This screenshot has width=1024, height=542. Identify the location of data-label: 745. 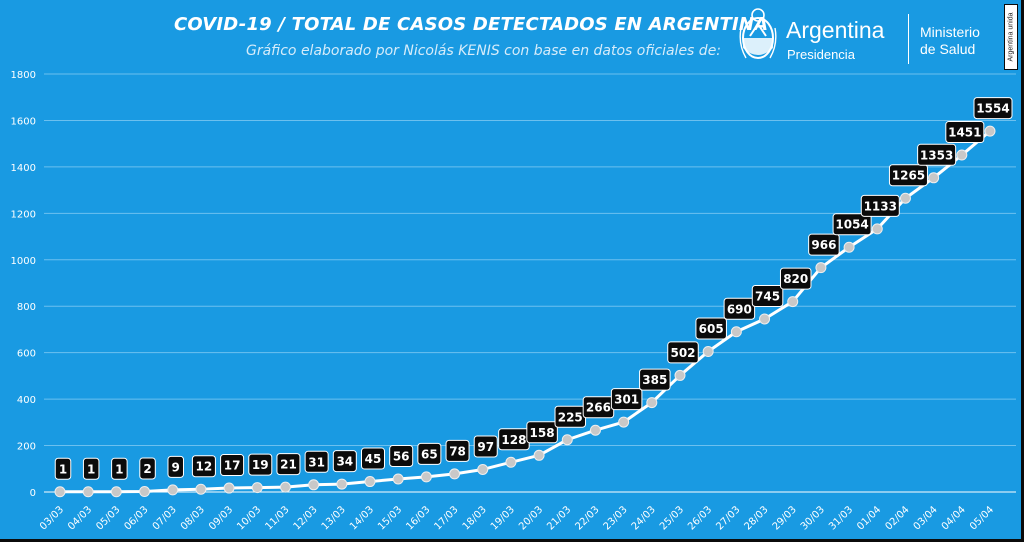
(767, 296).